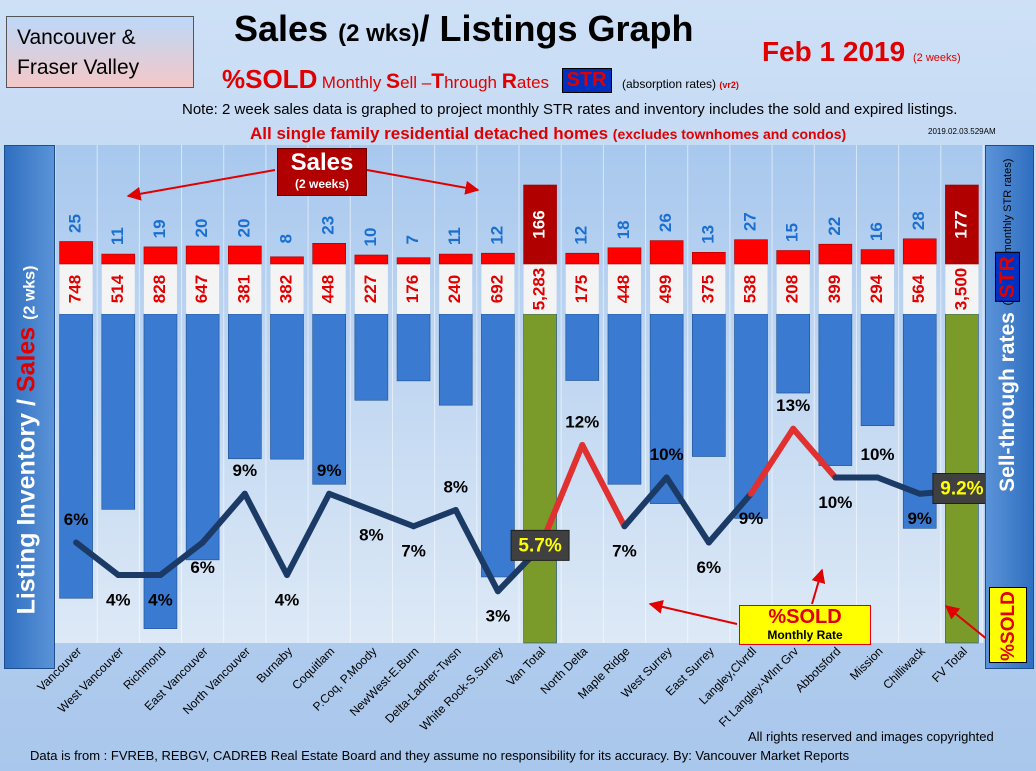 The image size is (1036, 771). What do you see at coordinates (464, 29) in the screenshot?
I see `page-title: Sales (2 wks)/ Listings Graph` at bounding box center [464, 29].